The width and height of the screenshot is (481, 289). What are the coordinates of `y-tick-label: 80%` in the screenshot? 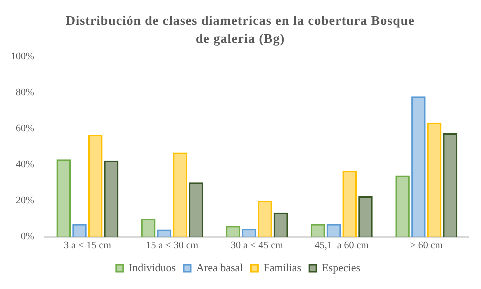 It's located at (25, 93).